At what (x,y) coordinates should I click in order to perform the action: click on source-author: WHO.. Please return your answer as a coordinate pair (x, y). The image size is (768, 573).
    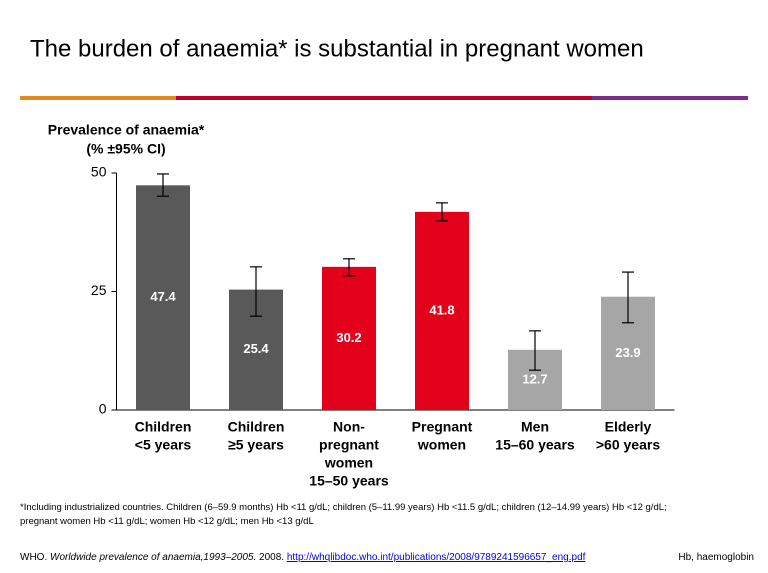
    Looking at the image, I should click on (34, 557).